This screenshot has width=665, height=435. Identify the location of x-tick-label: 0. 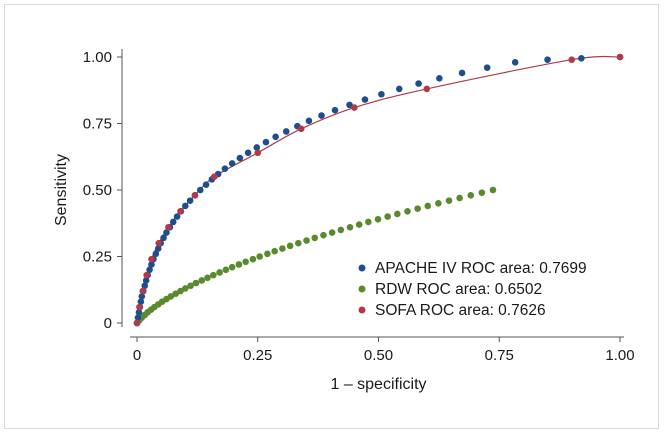
(137, 355).